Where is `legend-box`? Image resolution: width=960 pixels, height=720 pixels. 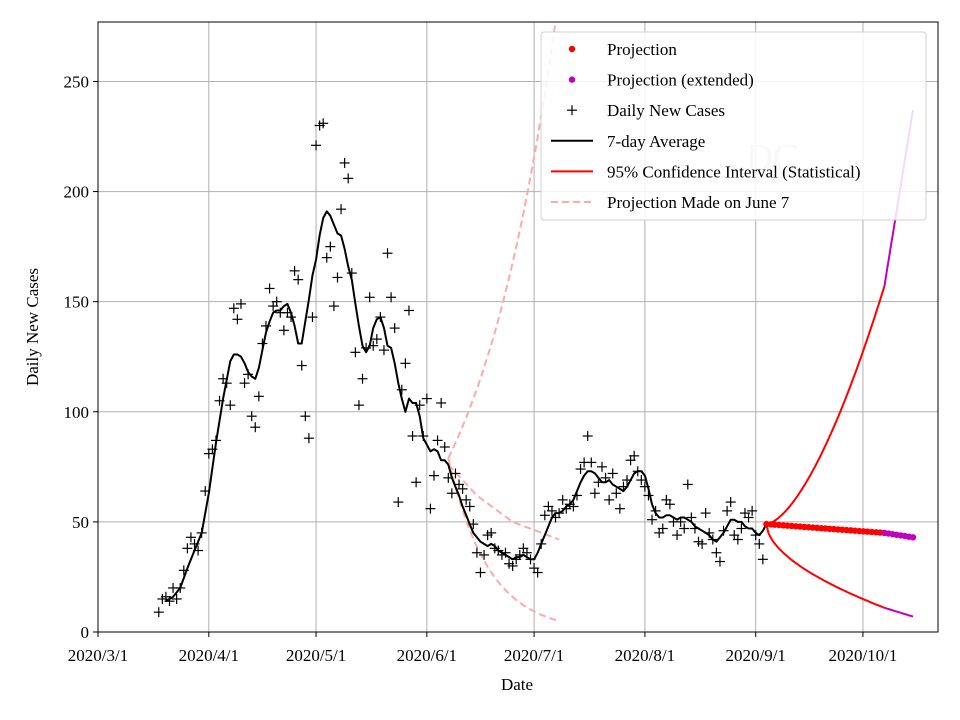 legend-box is located at coordinates (733, 126).